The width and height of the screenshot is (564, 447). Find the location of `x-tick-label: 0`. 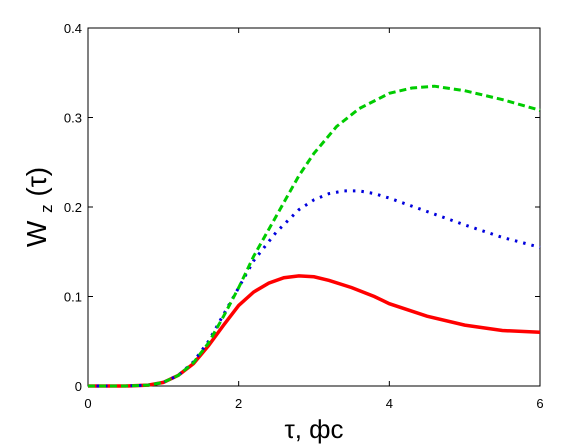

x-tick-label: 0 is located at coordinates (87, 403).